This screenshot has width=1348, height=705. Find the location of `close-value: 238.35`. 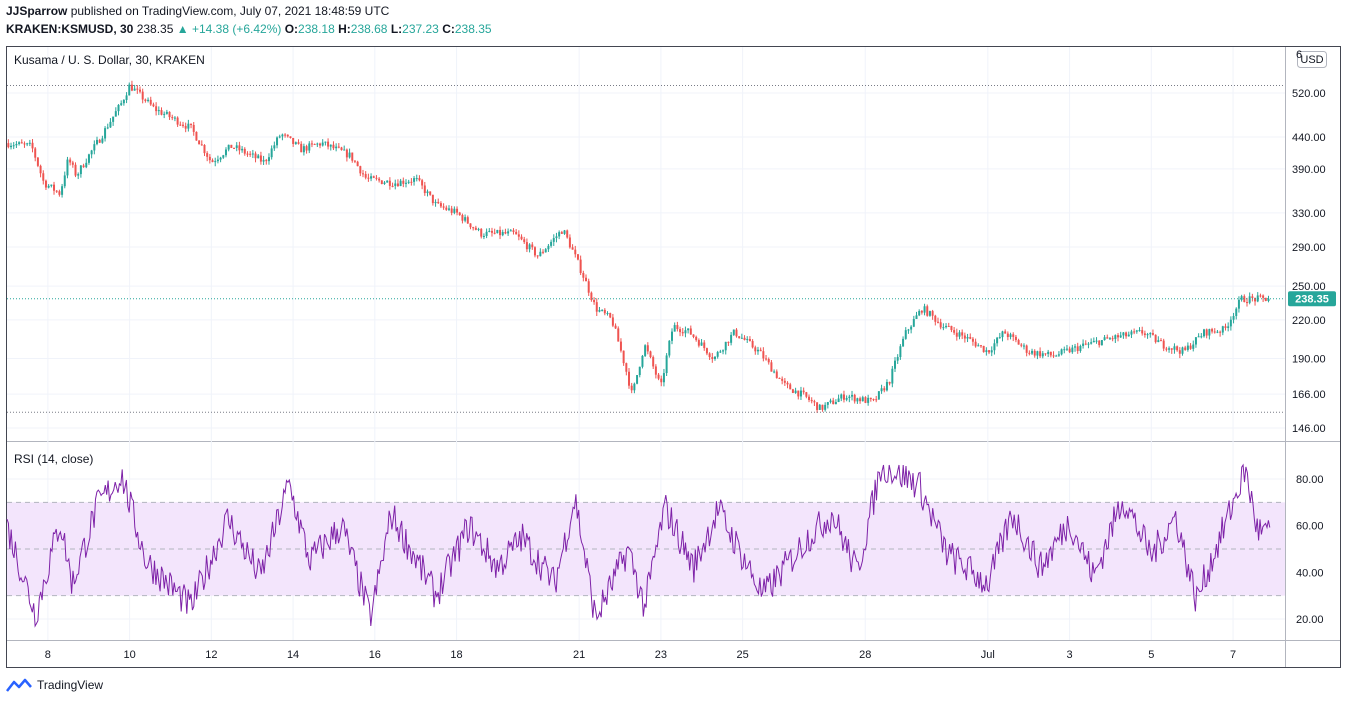

close-value: 238.35 is located at coordinates (473, 29).